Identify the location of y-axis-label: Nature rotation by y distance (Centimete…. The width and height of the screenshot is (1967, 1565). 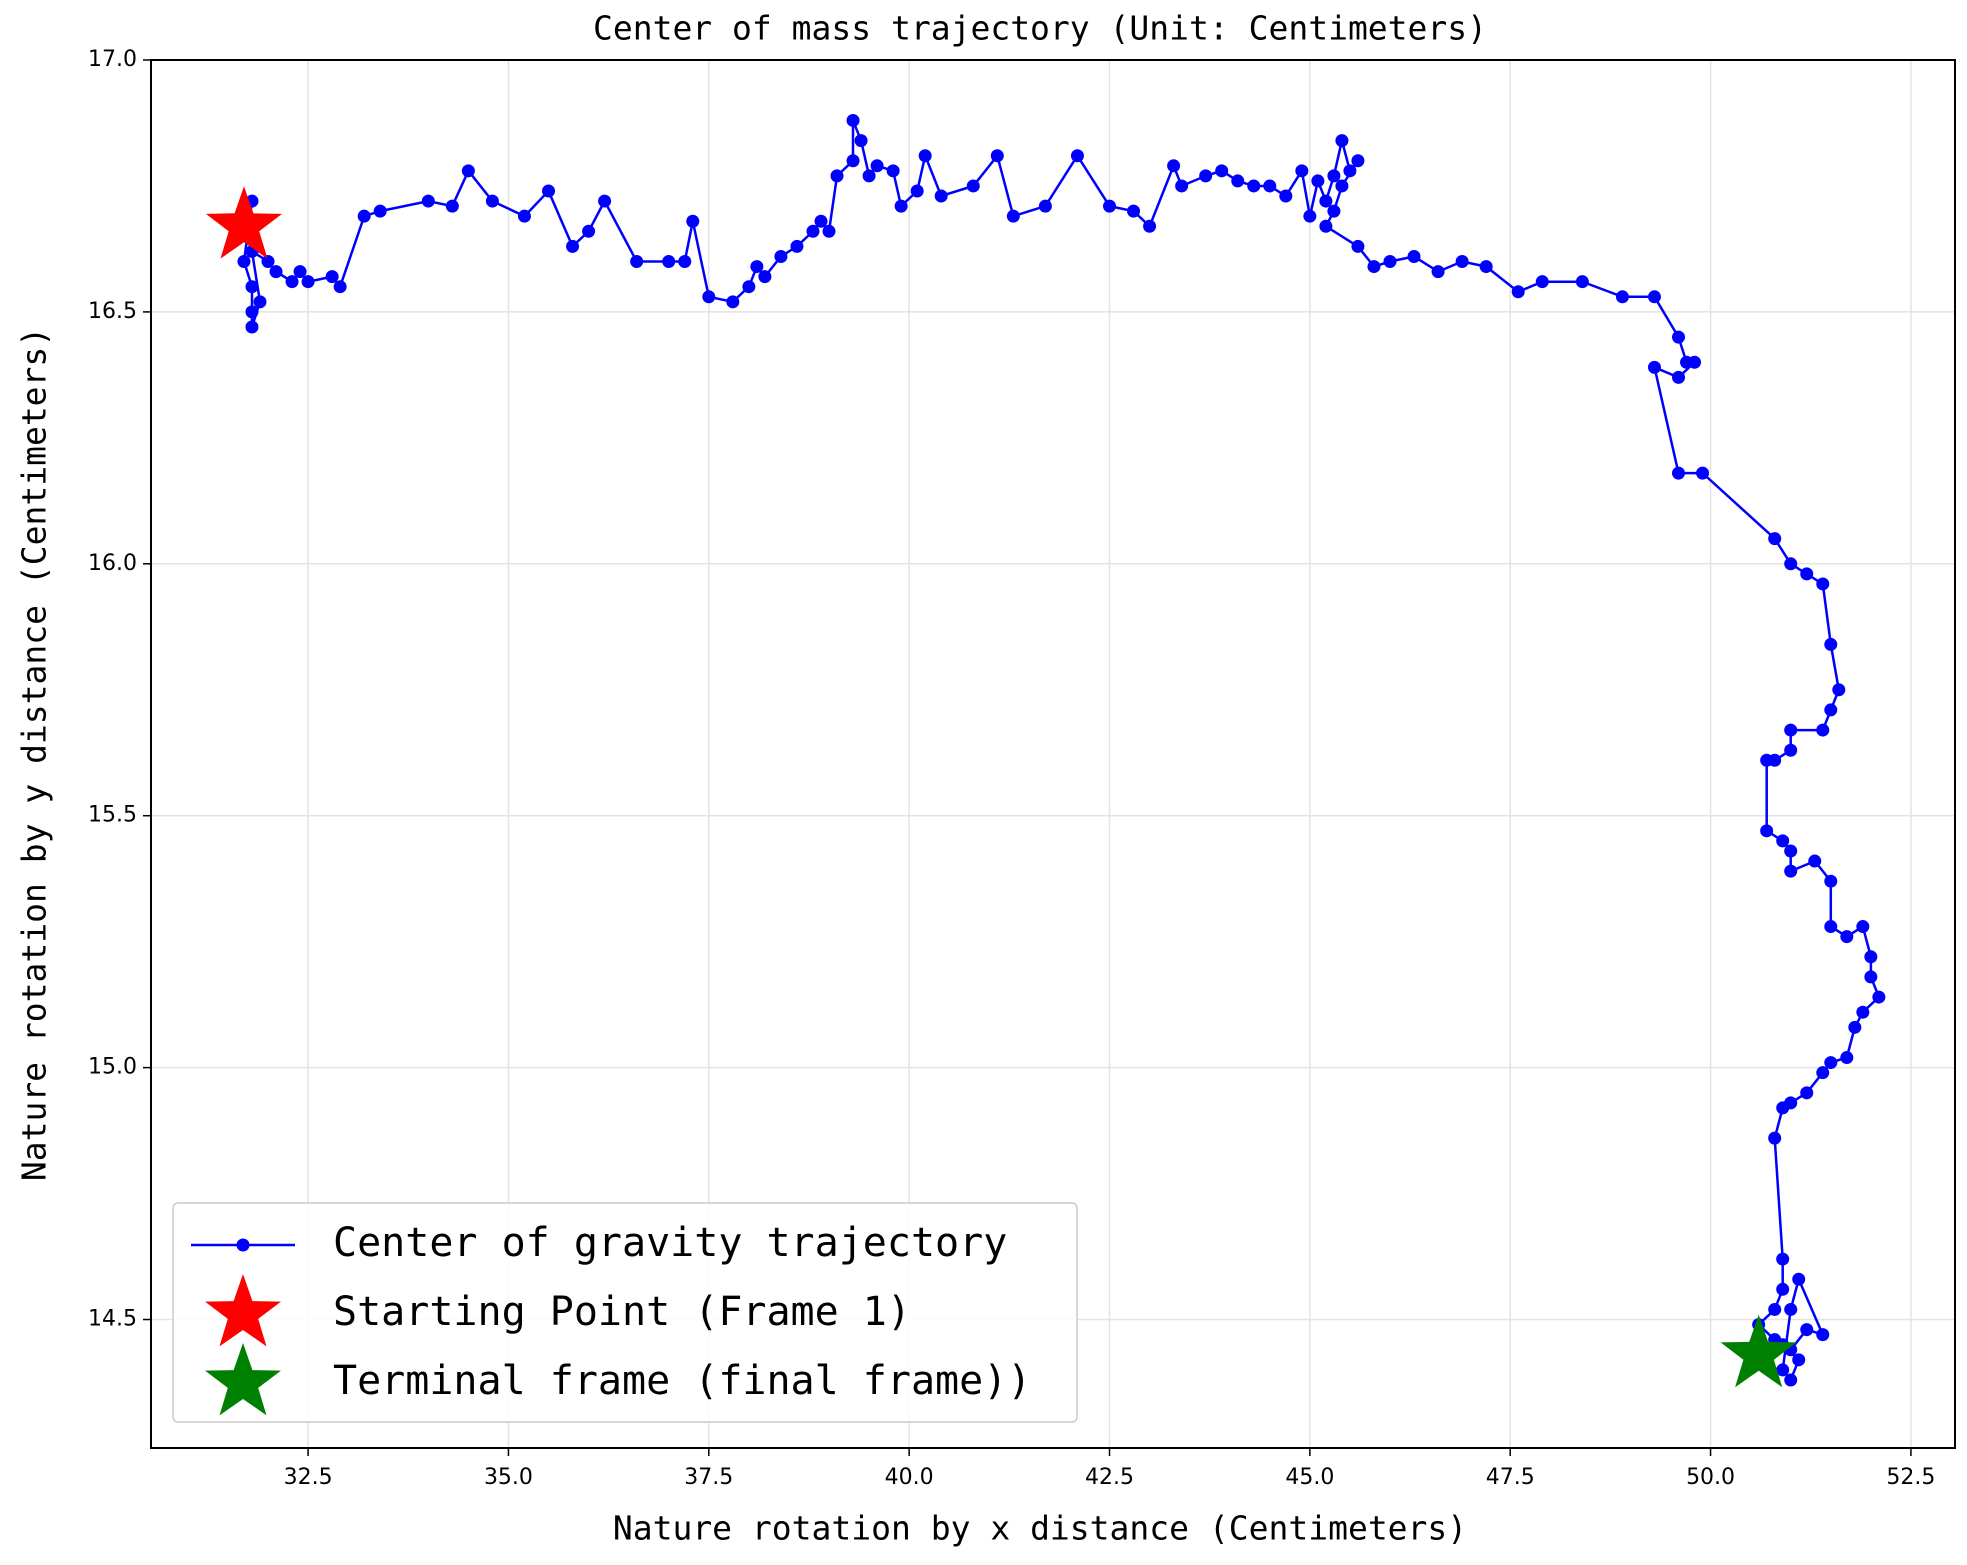
(34, 754).